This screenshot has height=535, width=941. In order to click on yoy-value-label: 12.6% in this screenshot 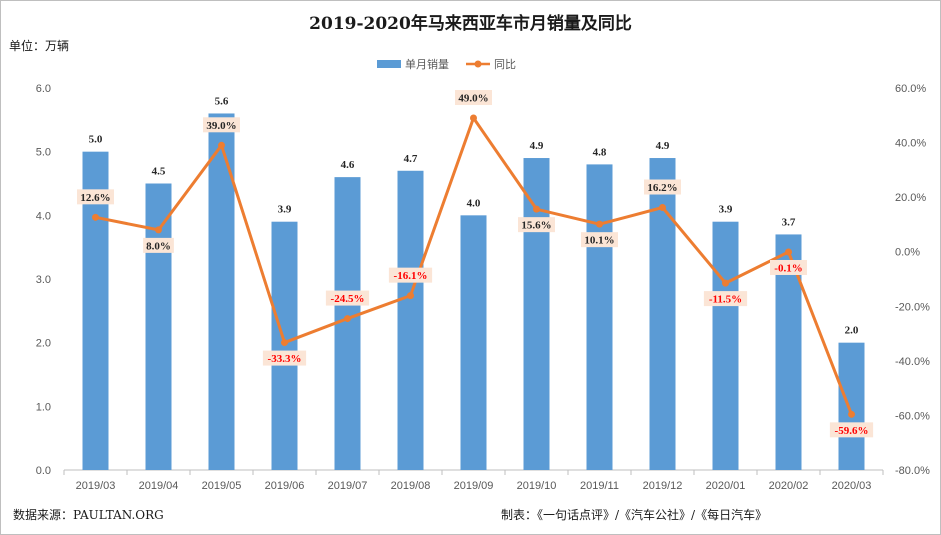, I will do `click(95, 198)`.